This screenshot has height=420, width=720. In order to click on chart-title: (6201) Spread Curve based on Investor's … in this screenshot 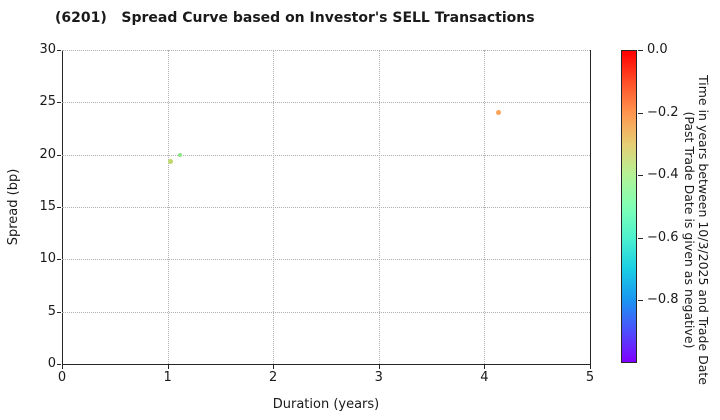, I will do `click(295, 18)`.